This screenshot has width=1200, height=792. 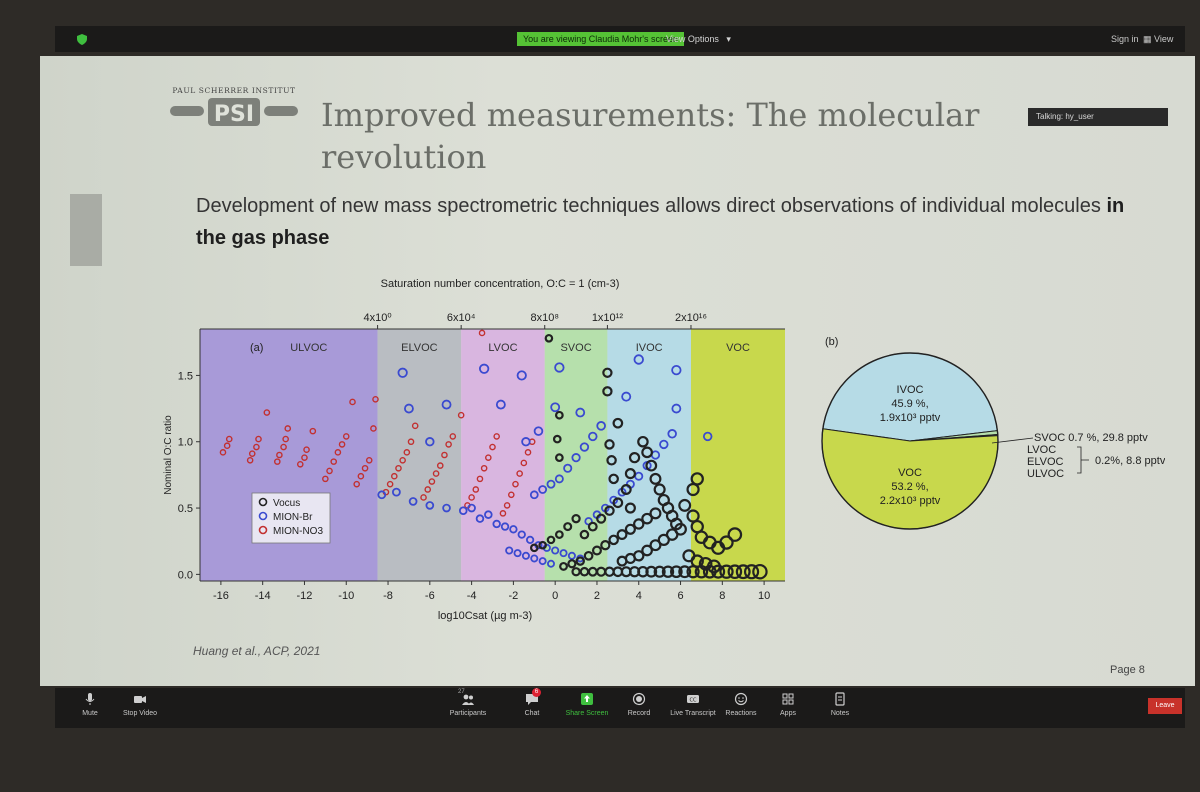 I want to click on participants-count: 27, so click(x=461, y=692).